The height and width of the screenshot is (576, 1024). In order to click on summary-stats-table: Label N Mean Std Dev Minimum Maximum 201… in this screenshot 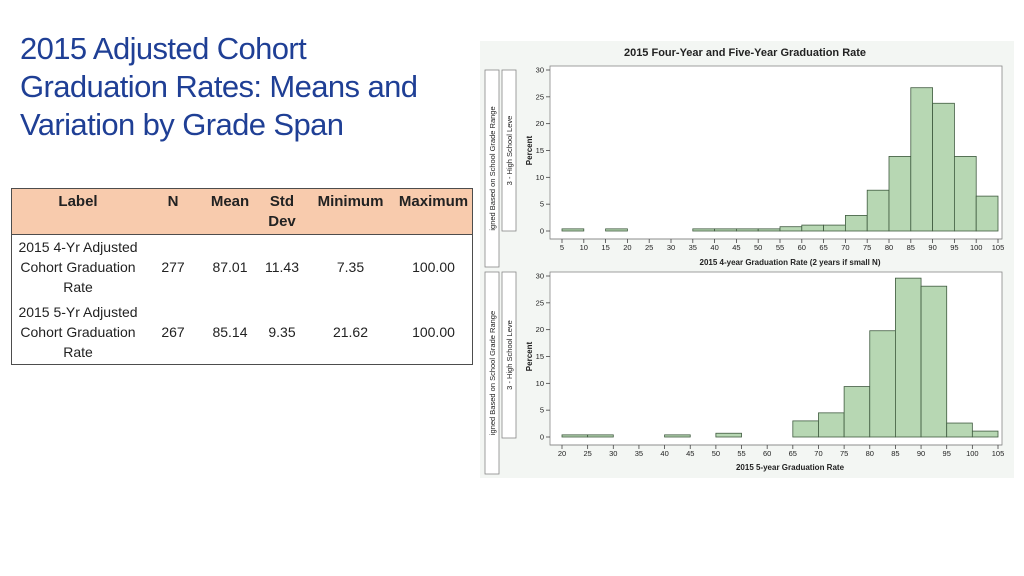, I will do `click(242, 276)`.